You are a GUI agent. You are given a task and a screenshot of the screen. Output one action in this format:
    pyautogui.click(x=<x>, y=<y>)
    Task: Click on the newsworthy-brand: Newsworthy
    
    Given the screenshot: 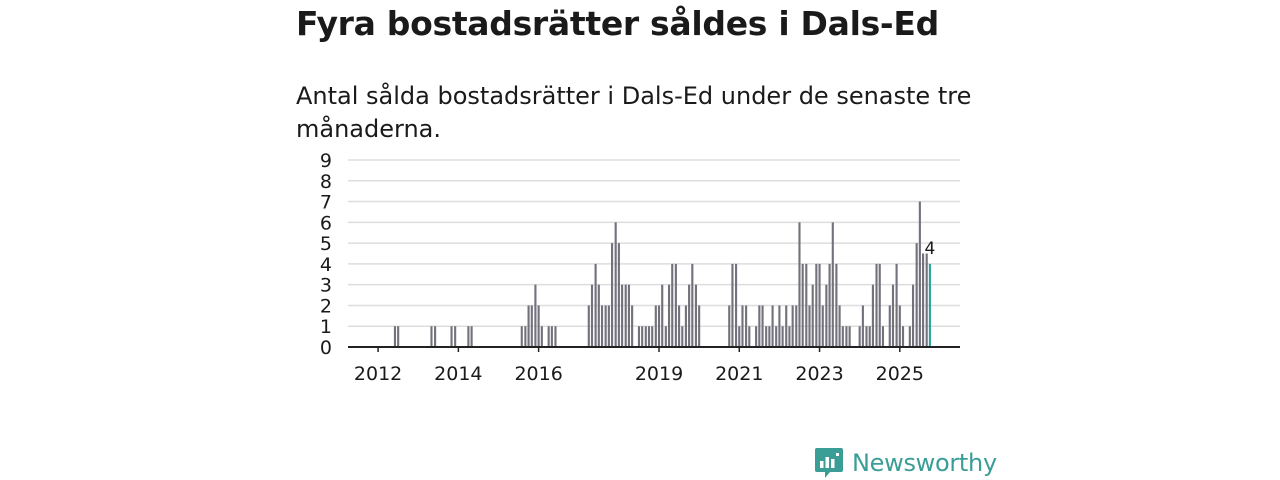 What is the action you would take?
    pyautogui.click(x=905, y=463)
    